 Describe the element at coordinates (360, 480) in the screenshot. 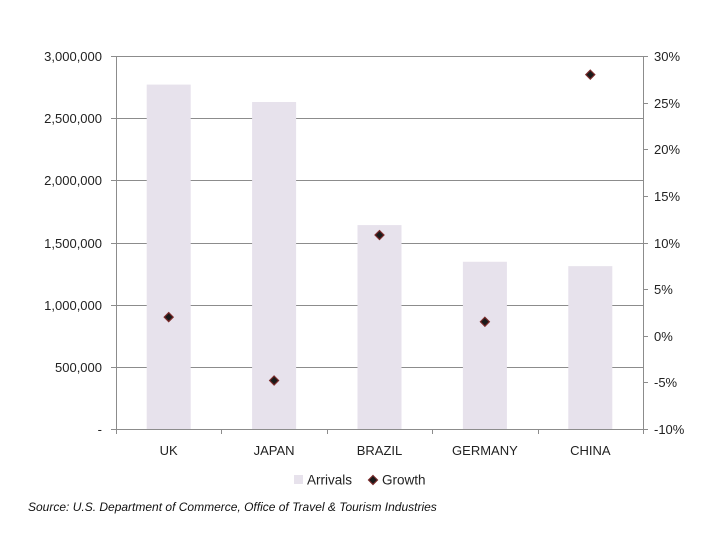

I see `legend: Arrivals Growth` at that location.